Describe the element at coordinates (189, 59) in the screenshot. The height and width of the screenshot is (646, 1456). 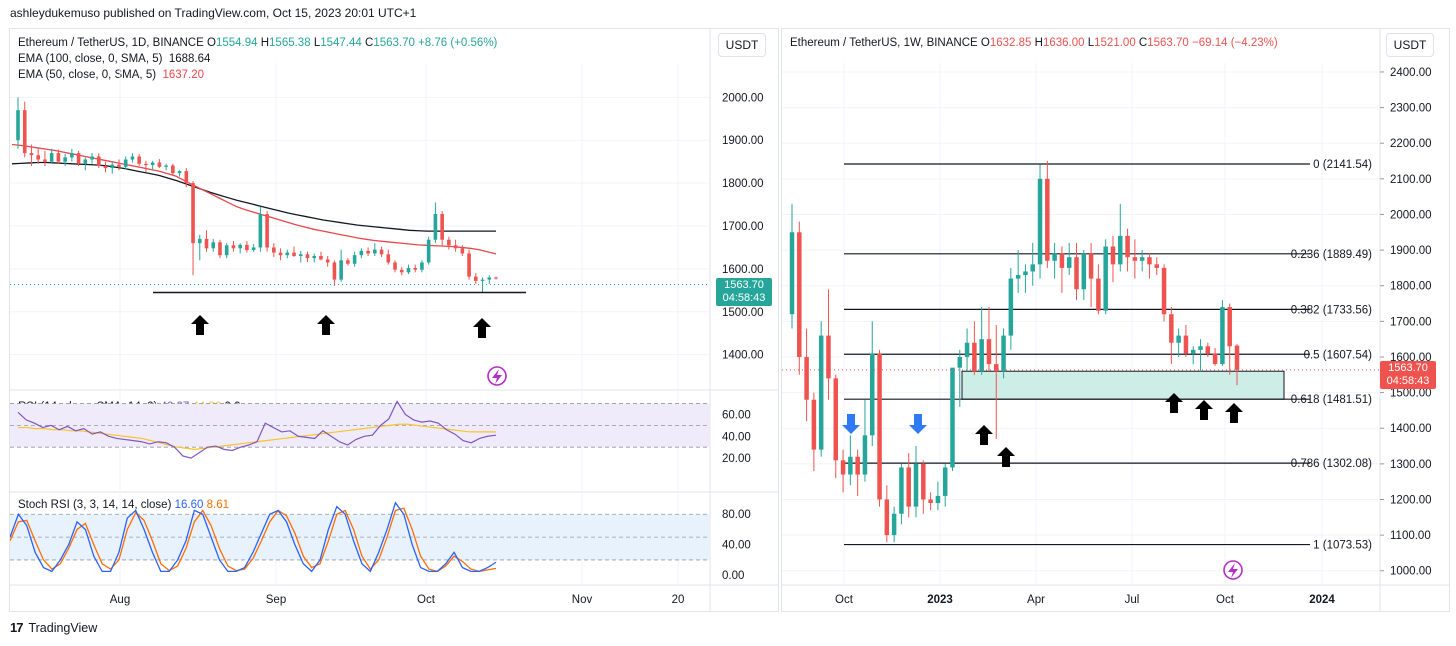
I see `ema100-value: 1688.64` at that location.